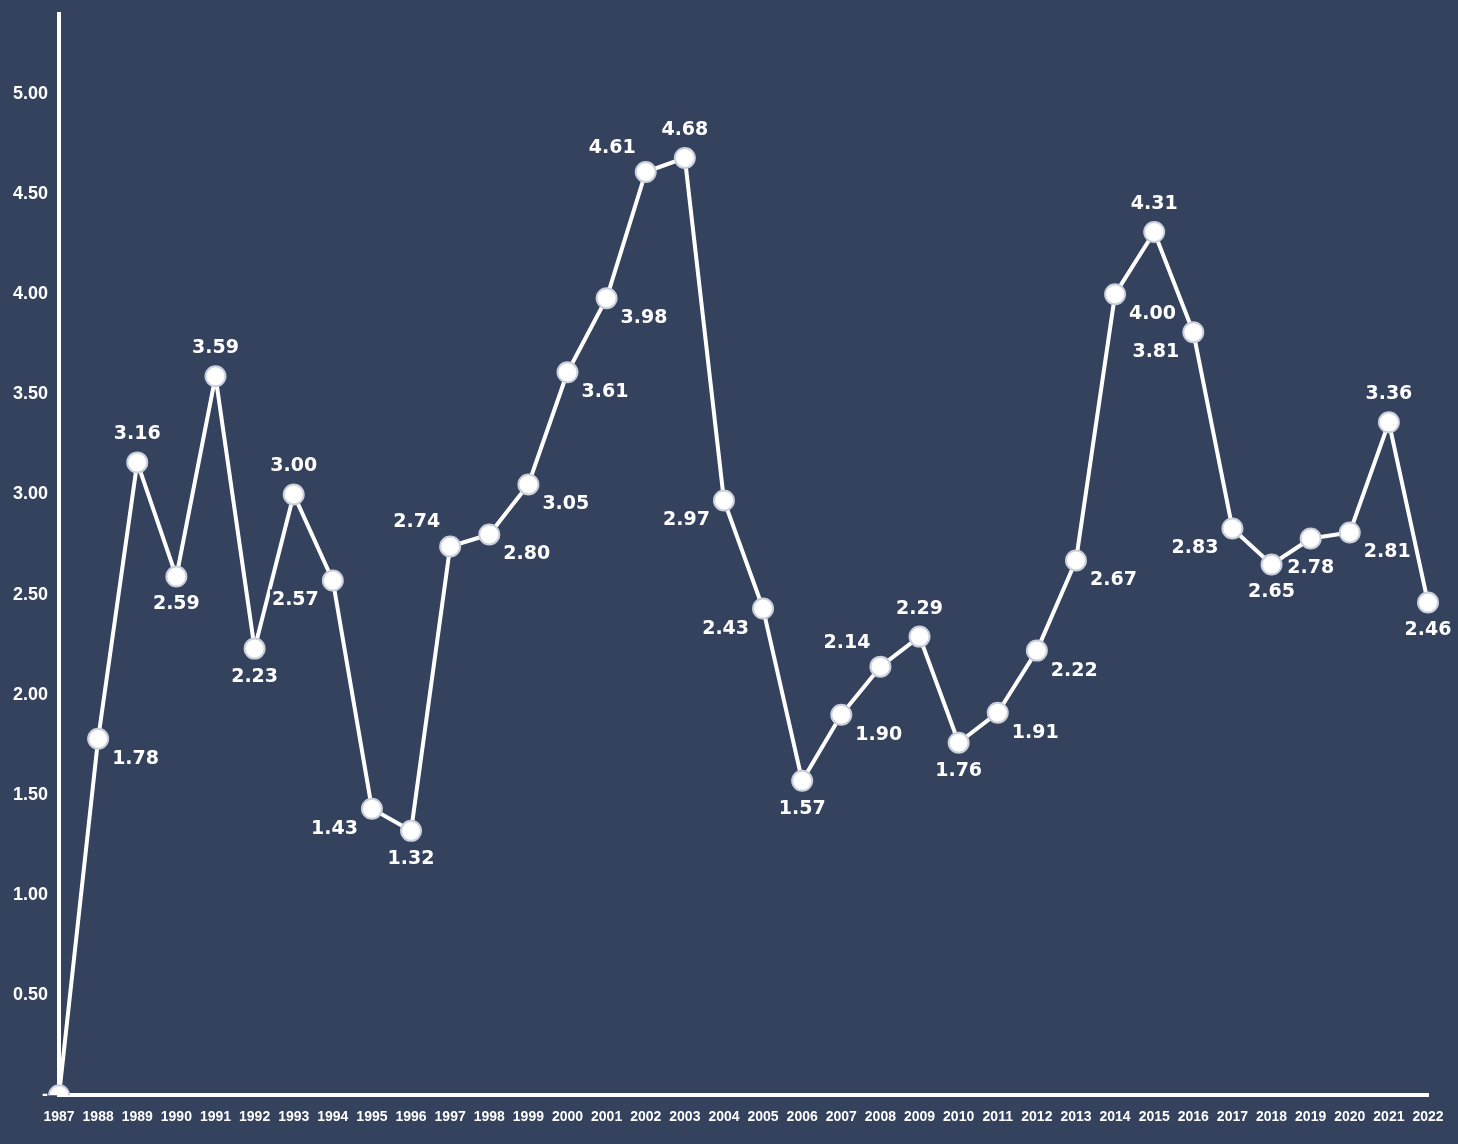 The width and height of the screenshot is (1458, 1144). I want to click on x-tick-label: 2013, so click(1076, 1116).